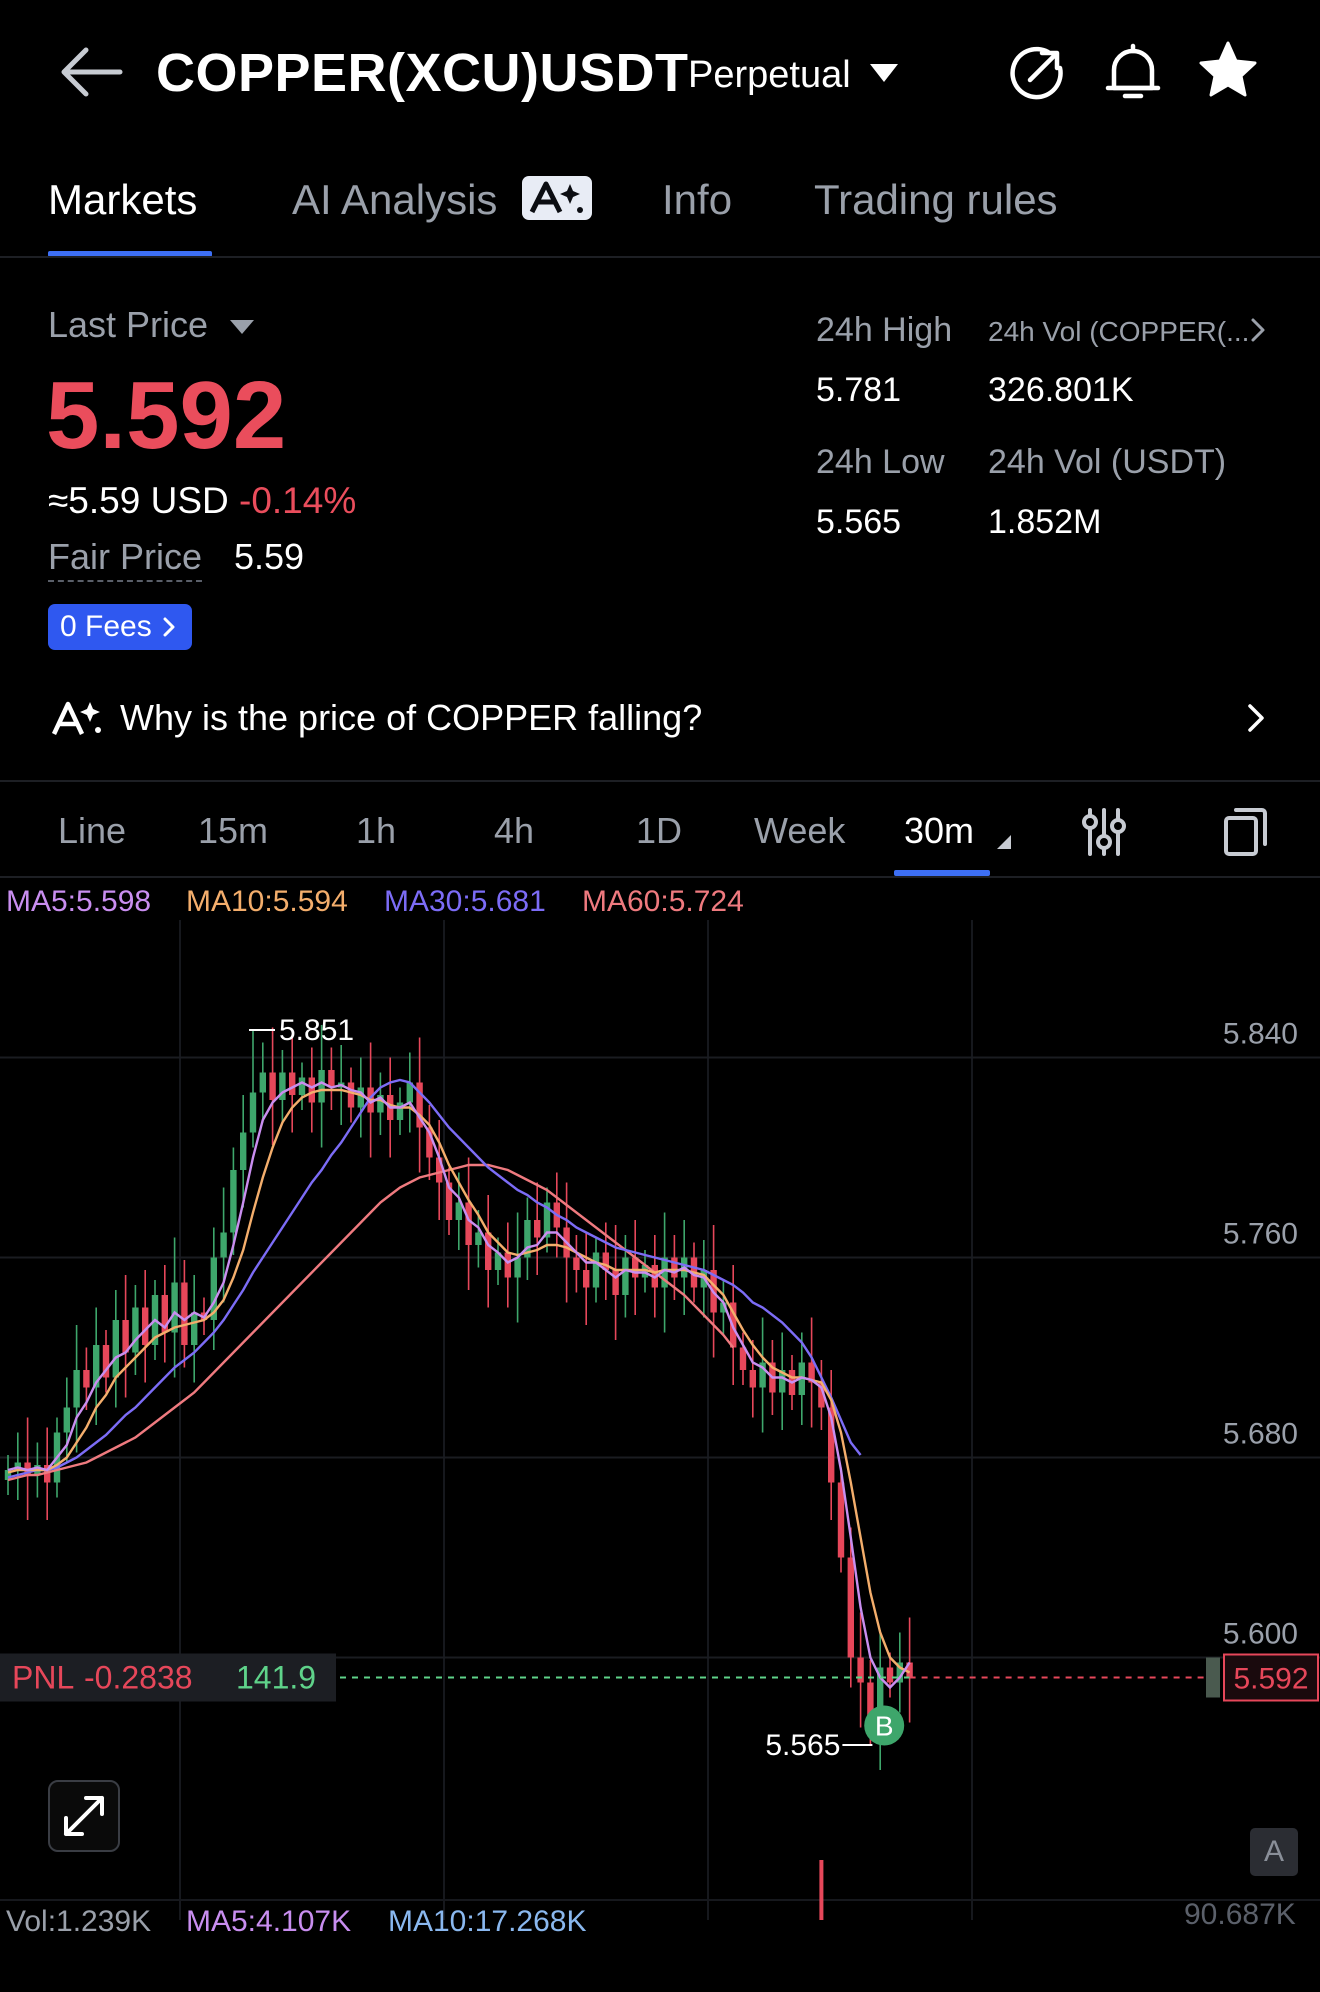  What do you see at coordinates (884, 330) in the screenshot?
I see `high-24h-label: 24h High` at bounding box center [884, 330].